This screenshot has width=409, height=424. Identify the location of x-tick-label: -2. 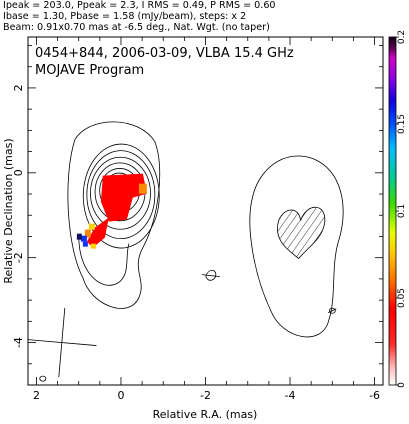
(205, 395).